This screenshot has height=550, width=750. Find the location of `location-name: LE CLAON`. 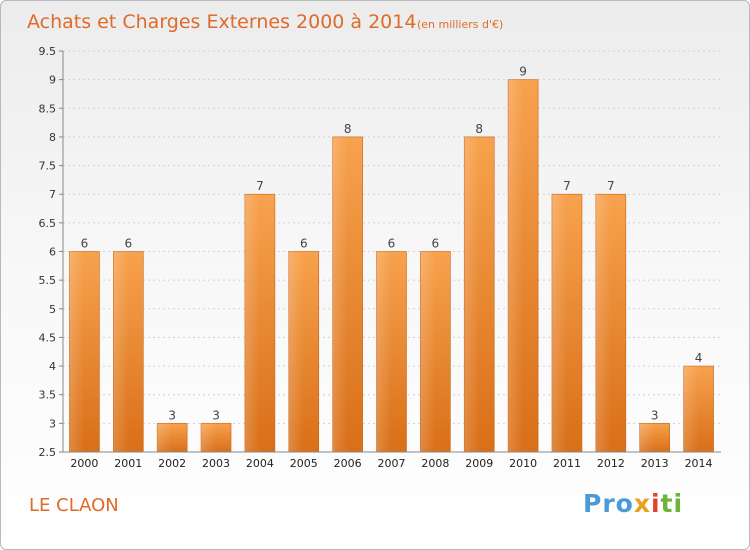

location-name: LE CLAON is located at coordinates (74, 505).